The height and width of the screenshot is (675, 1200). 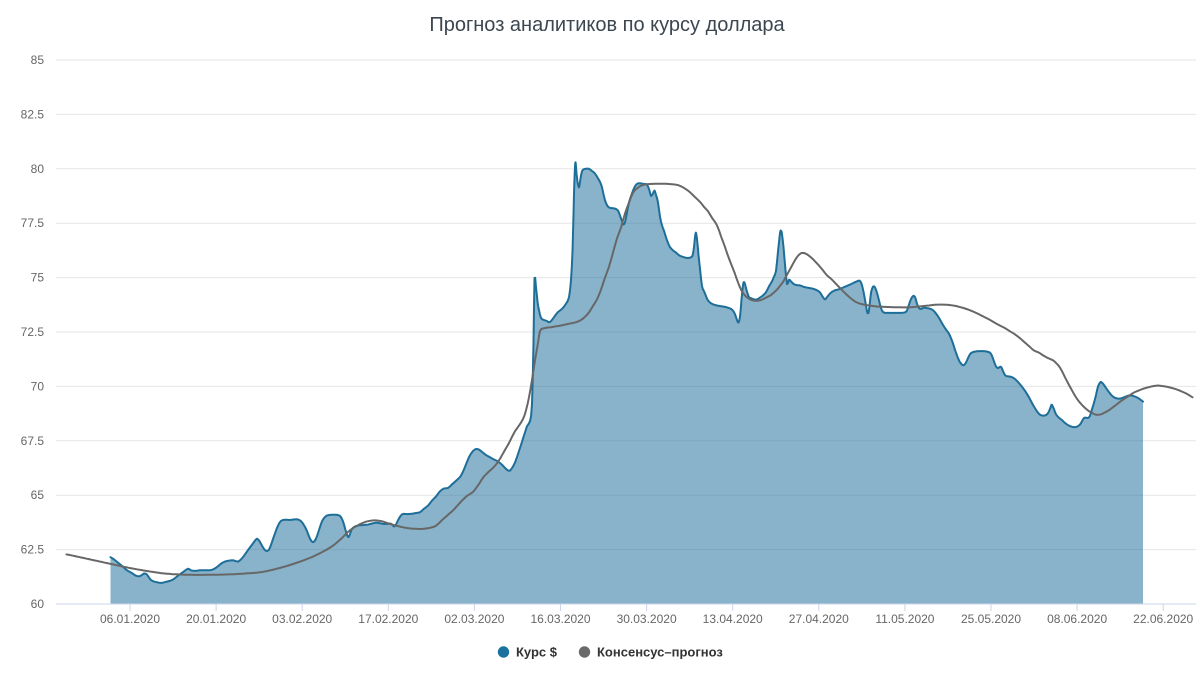 What do you see at coordinates (33, 550) in the screenshot?
I see `svg-text: 62.5` at bounding box center [33, 550].